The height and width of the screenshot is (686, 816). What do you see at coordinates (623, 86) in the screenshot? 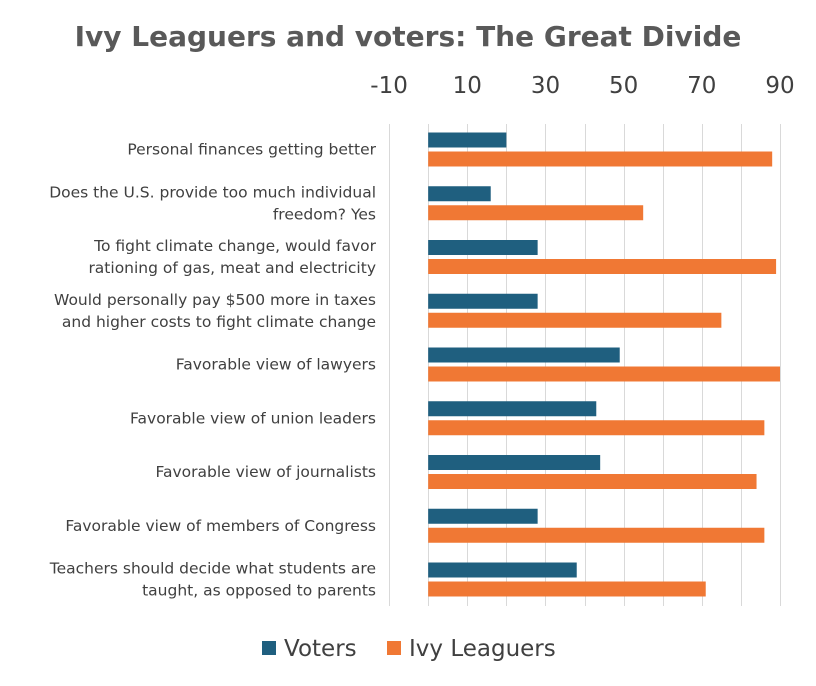
I see `x-tick-label: 50` at bounding box center [623, 86].